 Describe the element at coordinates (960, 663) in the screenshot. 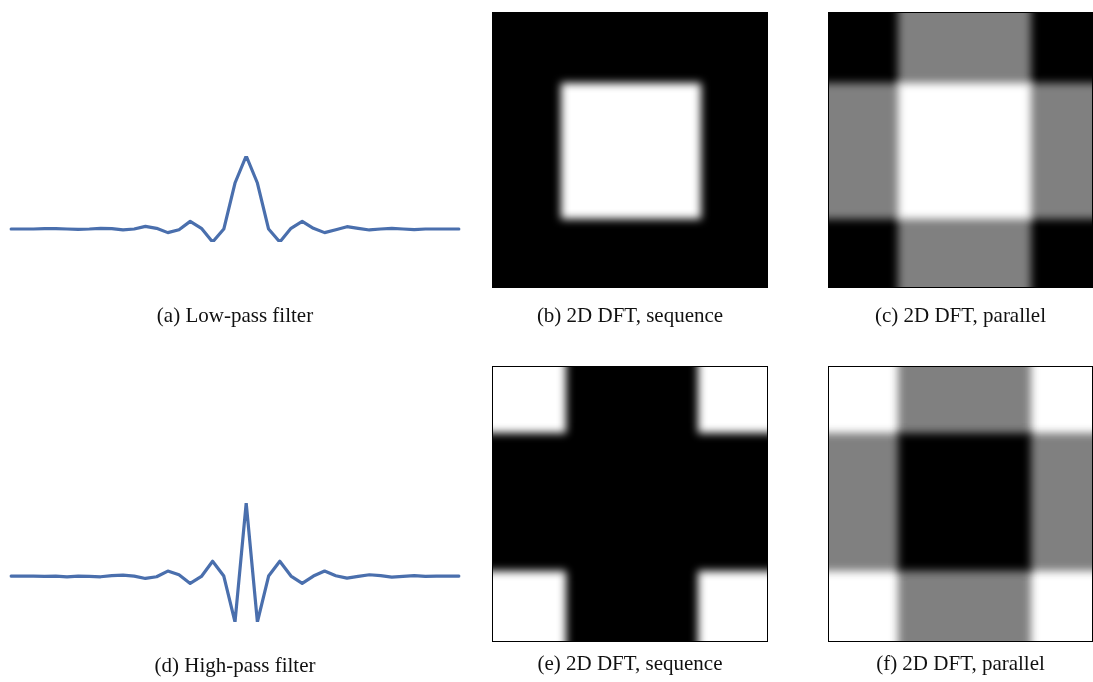

I see `text: (f) 2D DFT, parallel` at that location.